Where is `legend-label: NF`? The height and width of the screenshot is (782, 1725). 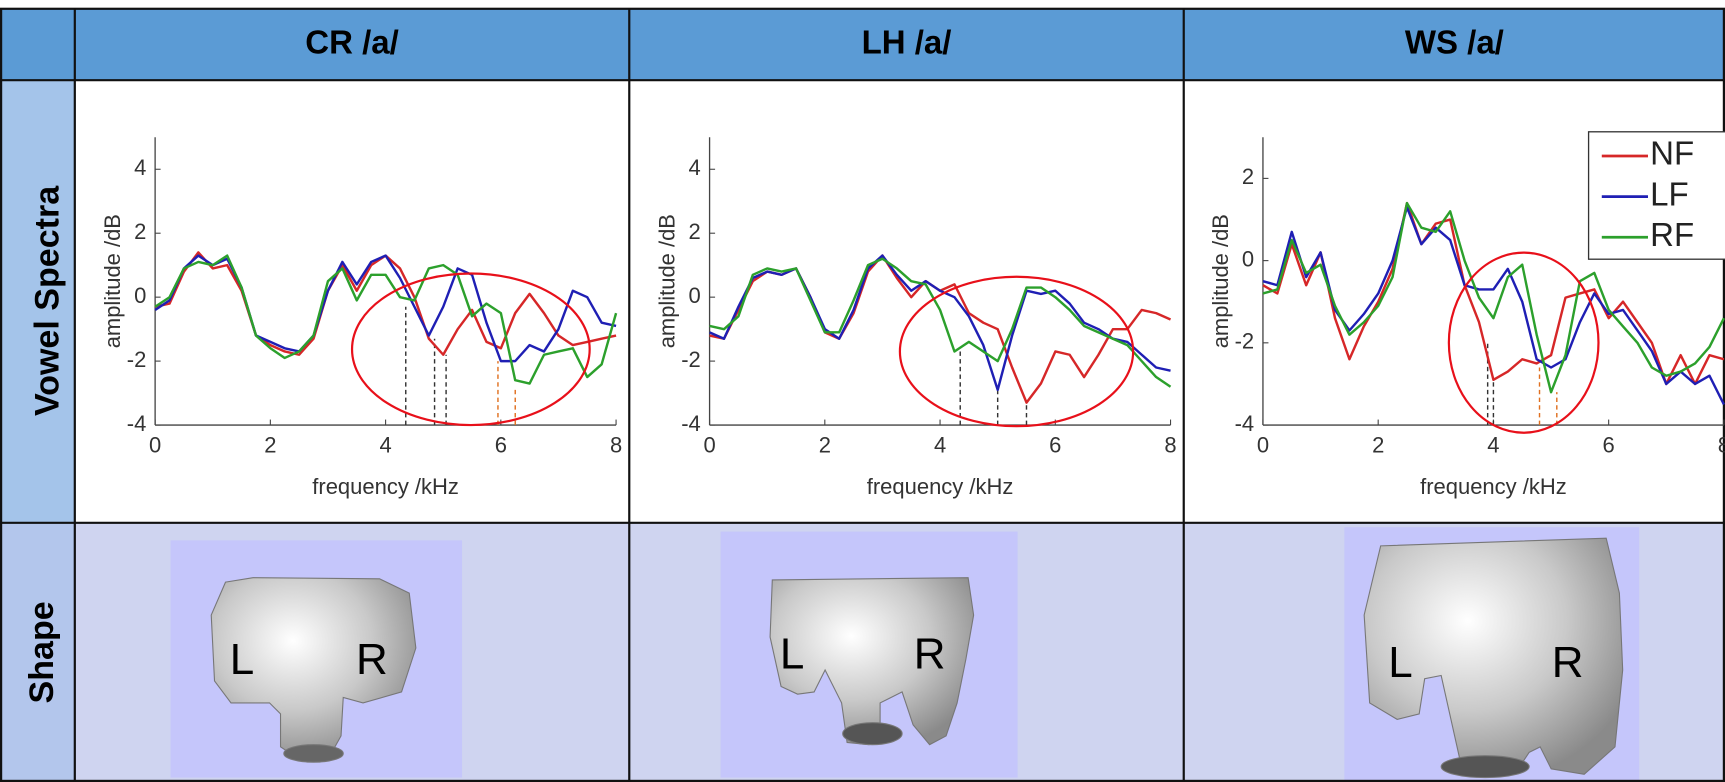 legend-label: NF is located at coordinates (1672, 153).